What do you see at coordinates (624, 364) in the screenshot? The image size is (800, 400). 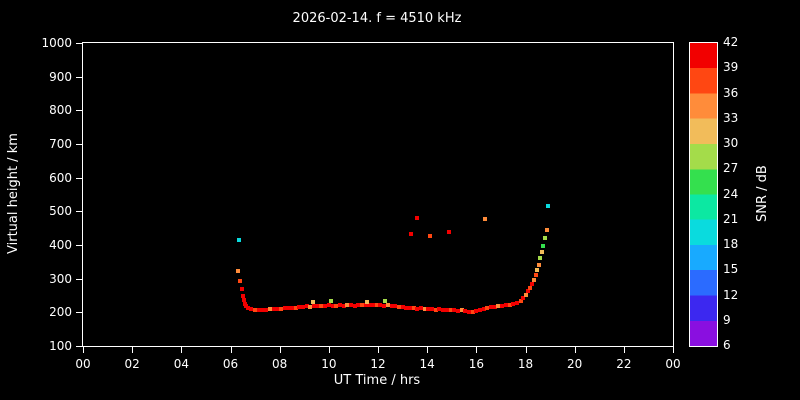 I see `x-tick-label: 22` at bounding box center [624, 364].